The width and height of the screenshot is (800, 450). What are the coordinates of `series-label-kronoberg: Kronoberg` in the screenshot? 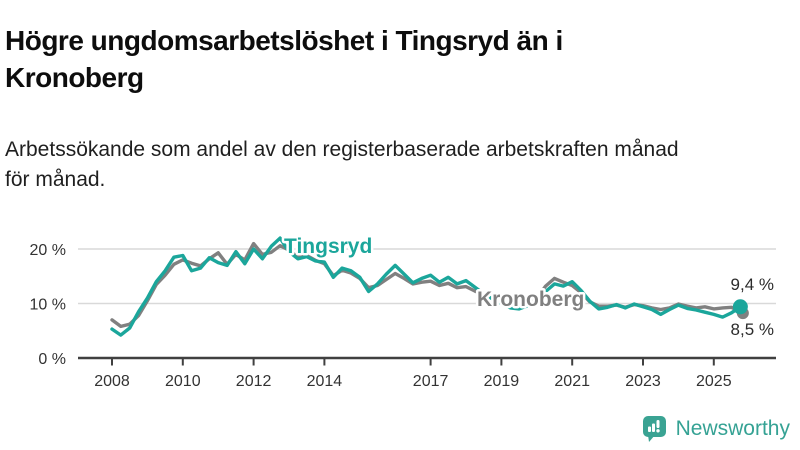 It's located at (530, 299).